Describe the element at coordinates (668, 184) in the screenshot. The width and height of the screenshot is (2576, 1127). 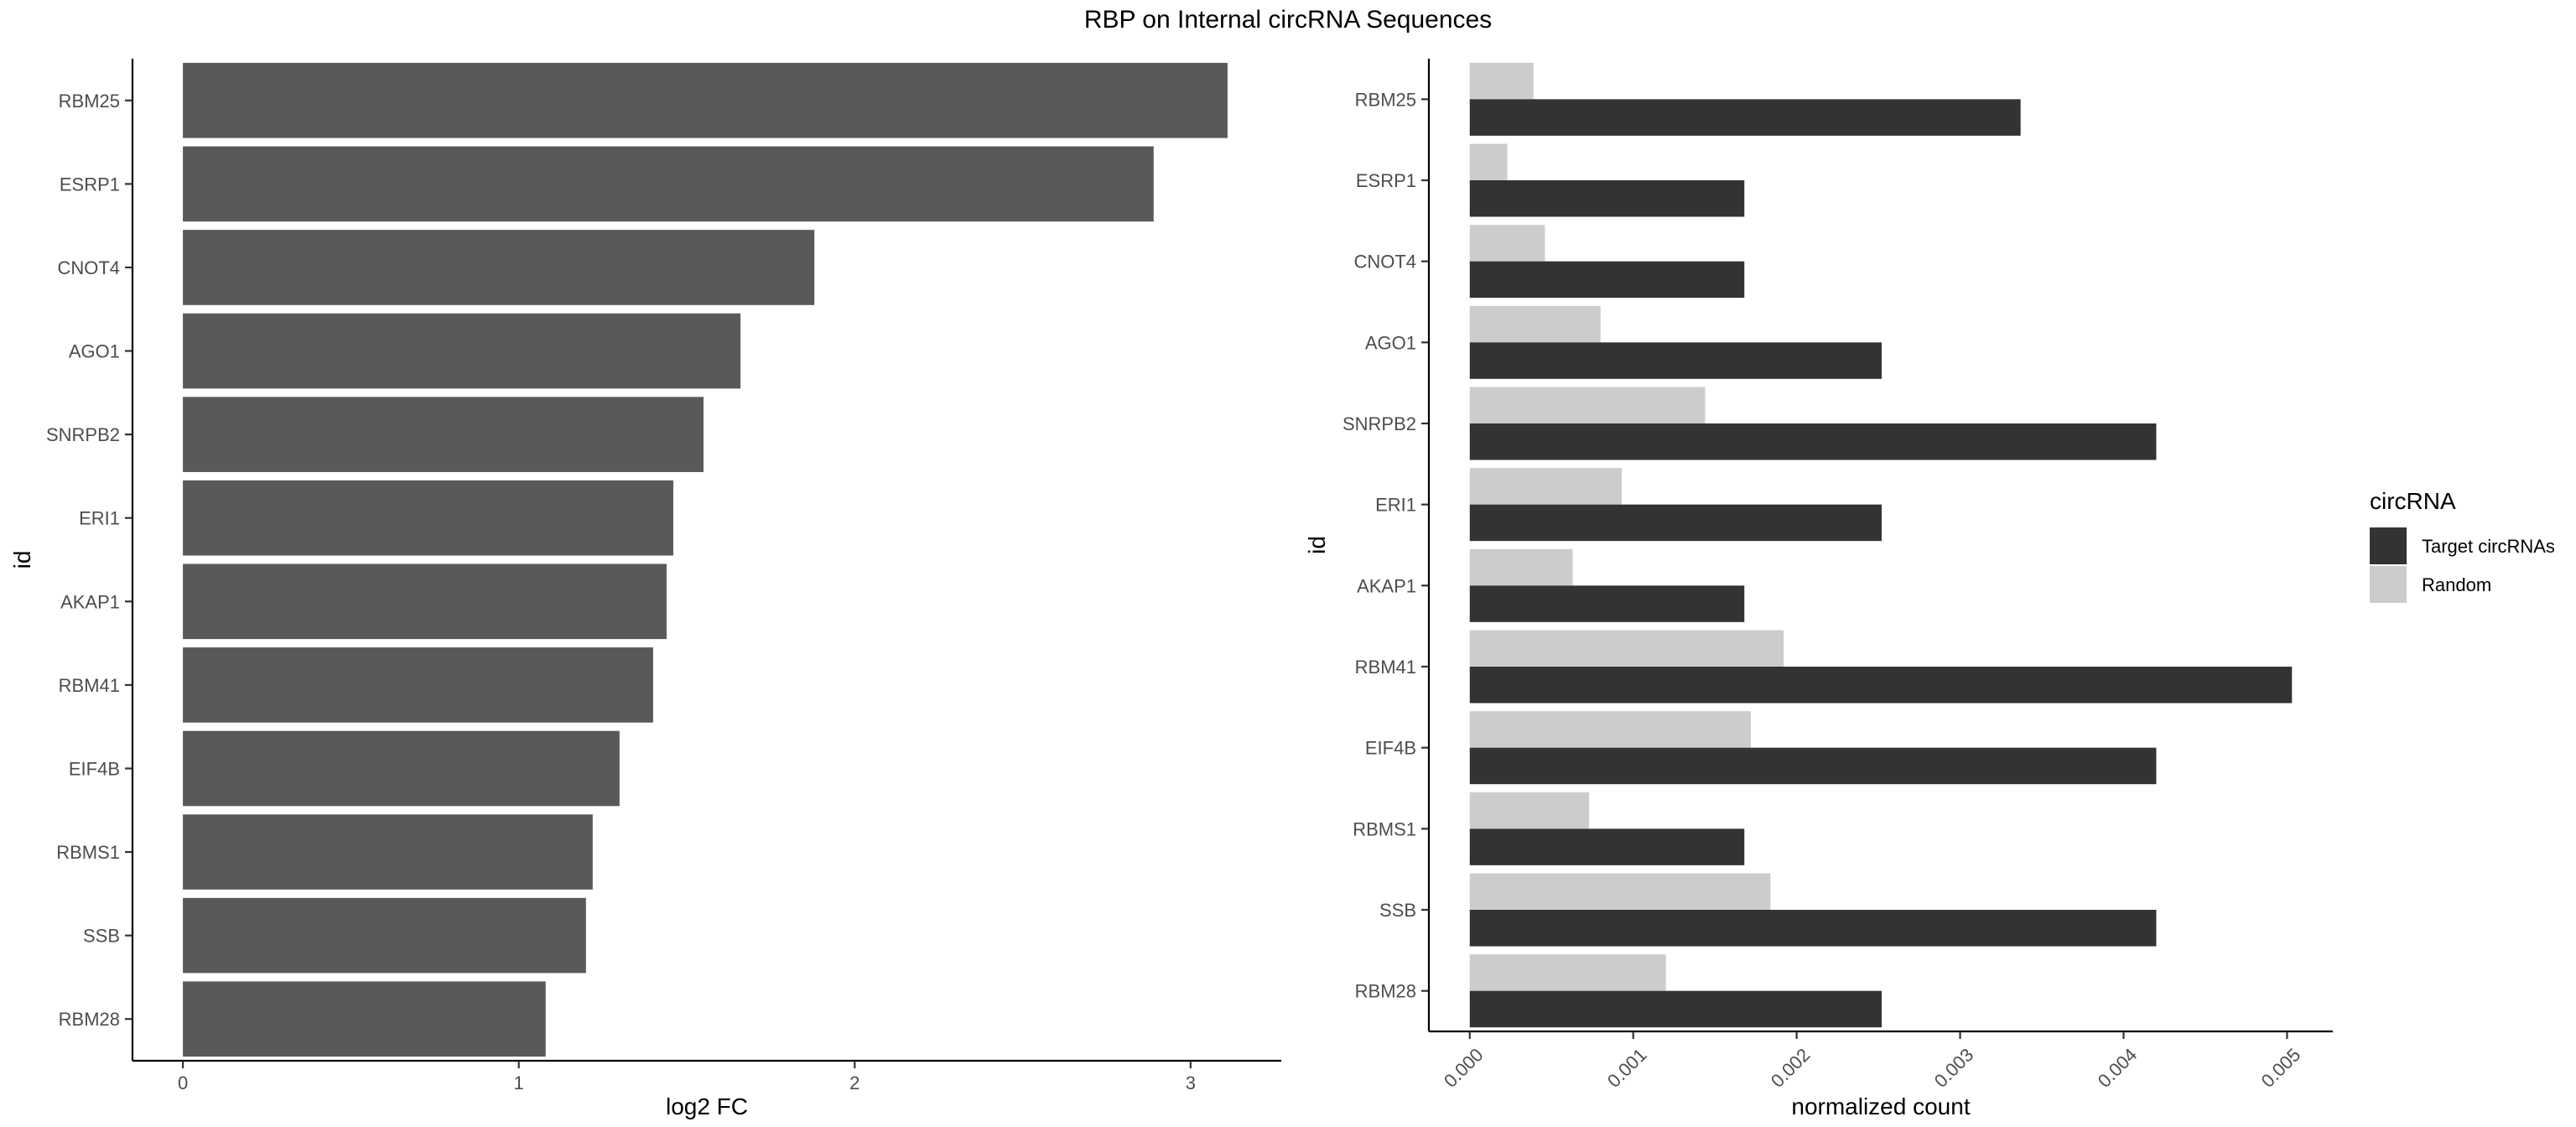
I see `bar-esrp1` at that location.